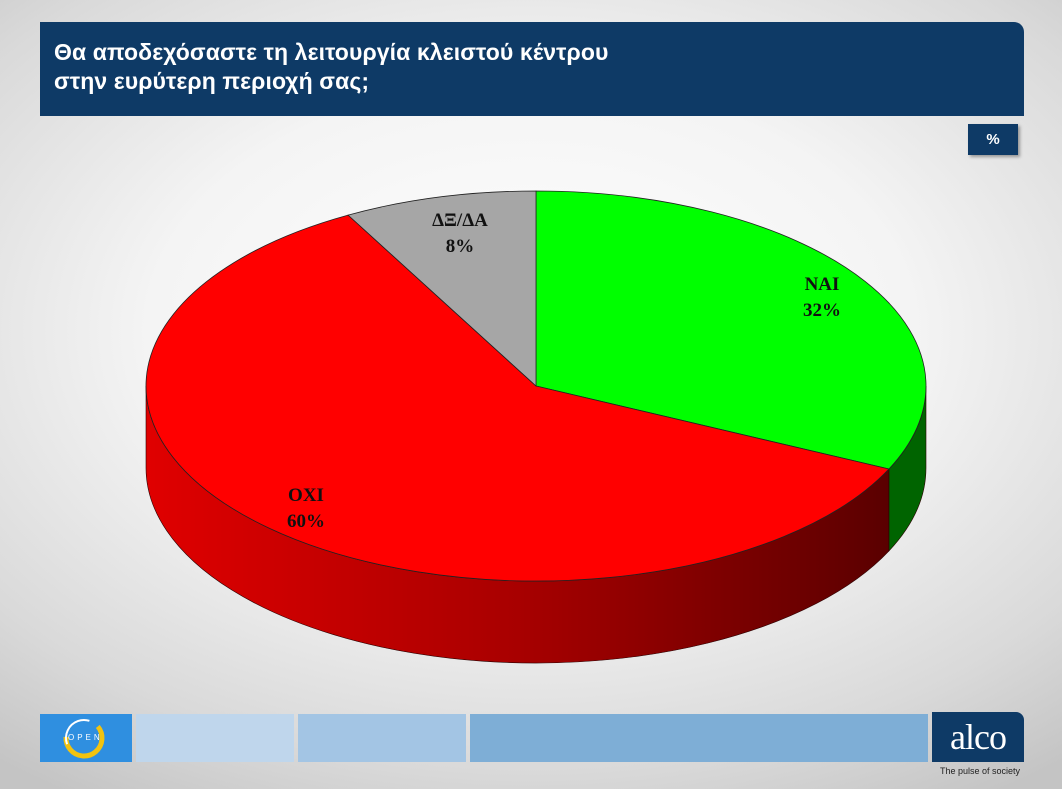  What do you see at coordinates (978, 737) in the screenshot?
I see `alco-logo: alco` at bounding box center [978, 737].